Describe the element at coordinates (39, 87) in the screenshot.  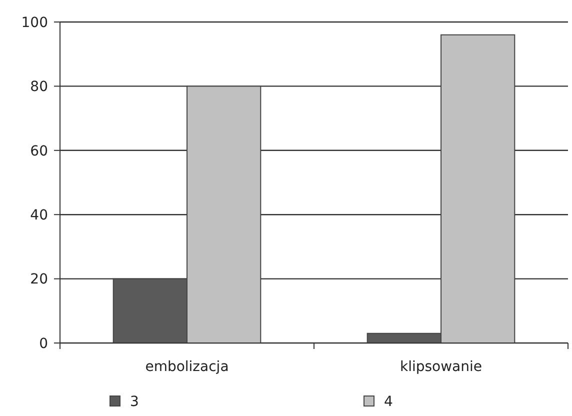
I see `y-tick-label: 80` at that location.